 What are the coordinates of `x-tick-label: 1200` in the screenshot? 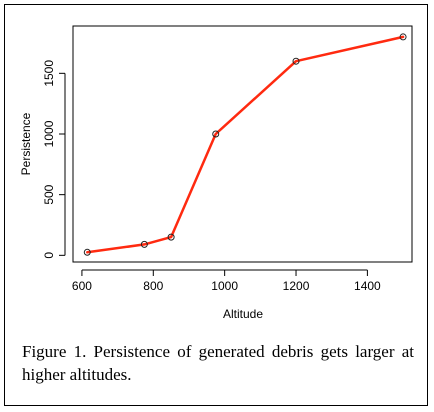 It's located at (296, 286).